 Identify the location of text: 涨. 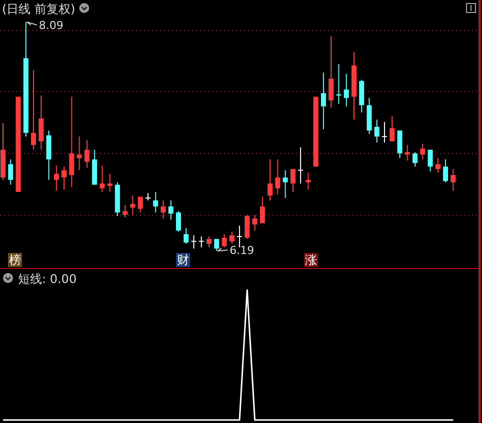
(311, 260).